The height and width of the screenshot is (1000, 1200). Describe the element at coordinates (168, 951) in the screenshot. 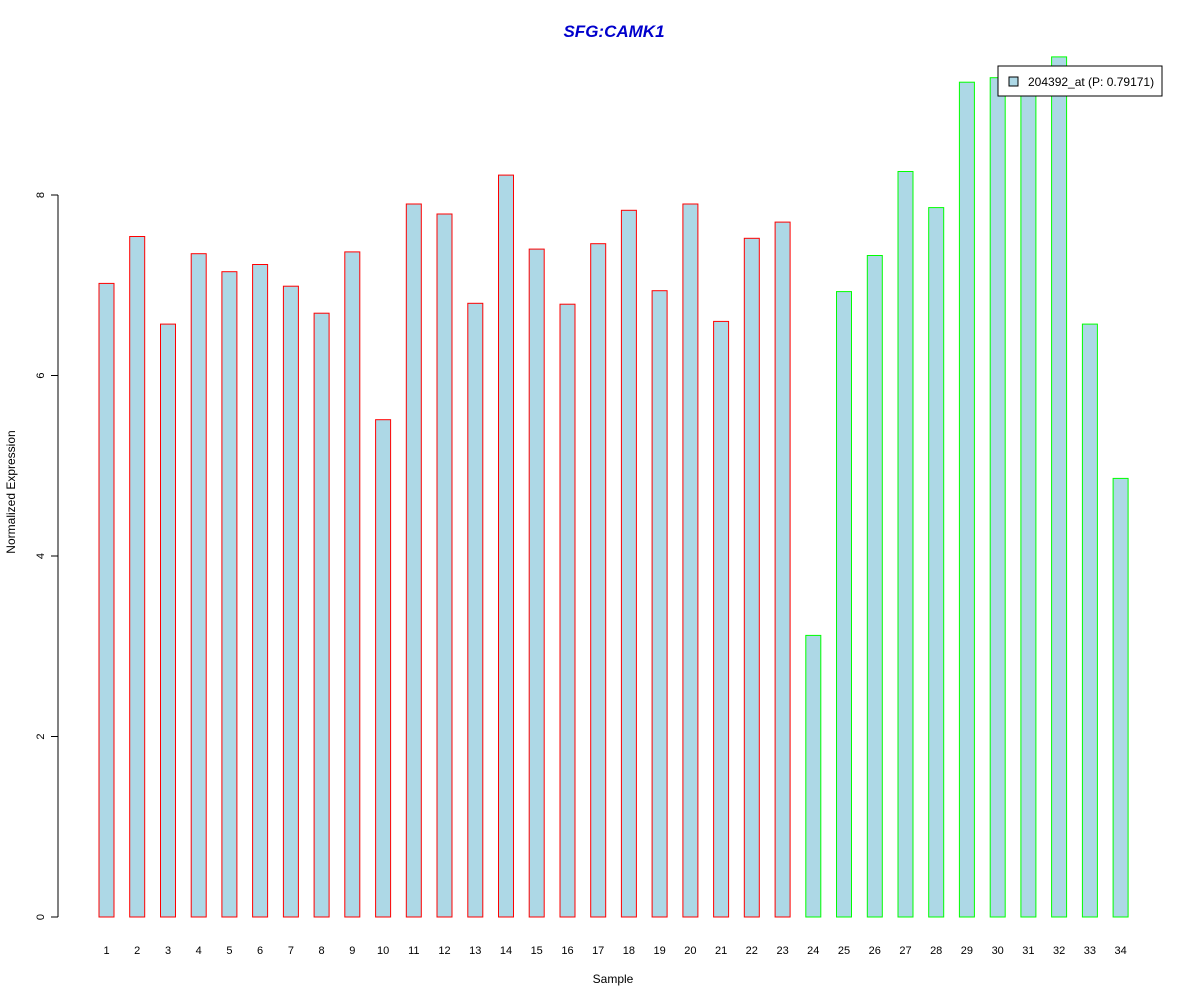

I see `x-tick-label: 3` at that location.